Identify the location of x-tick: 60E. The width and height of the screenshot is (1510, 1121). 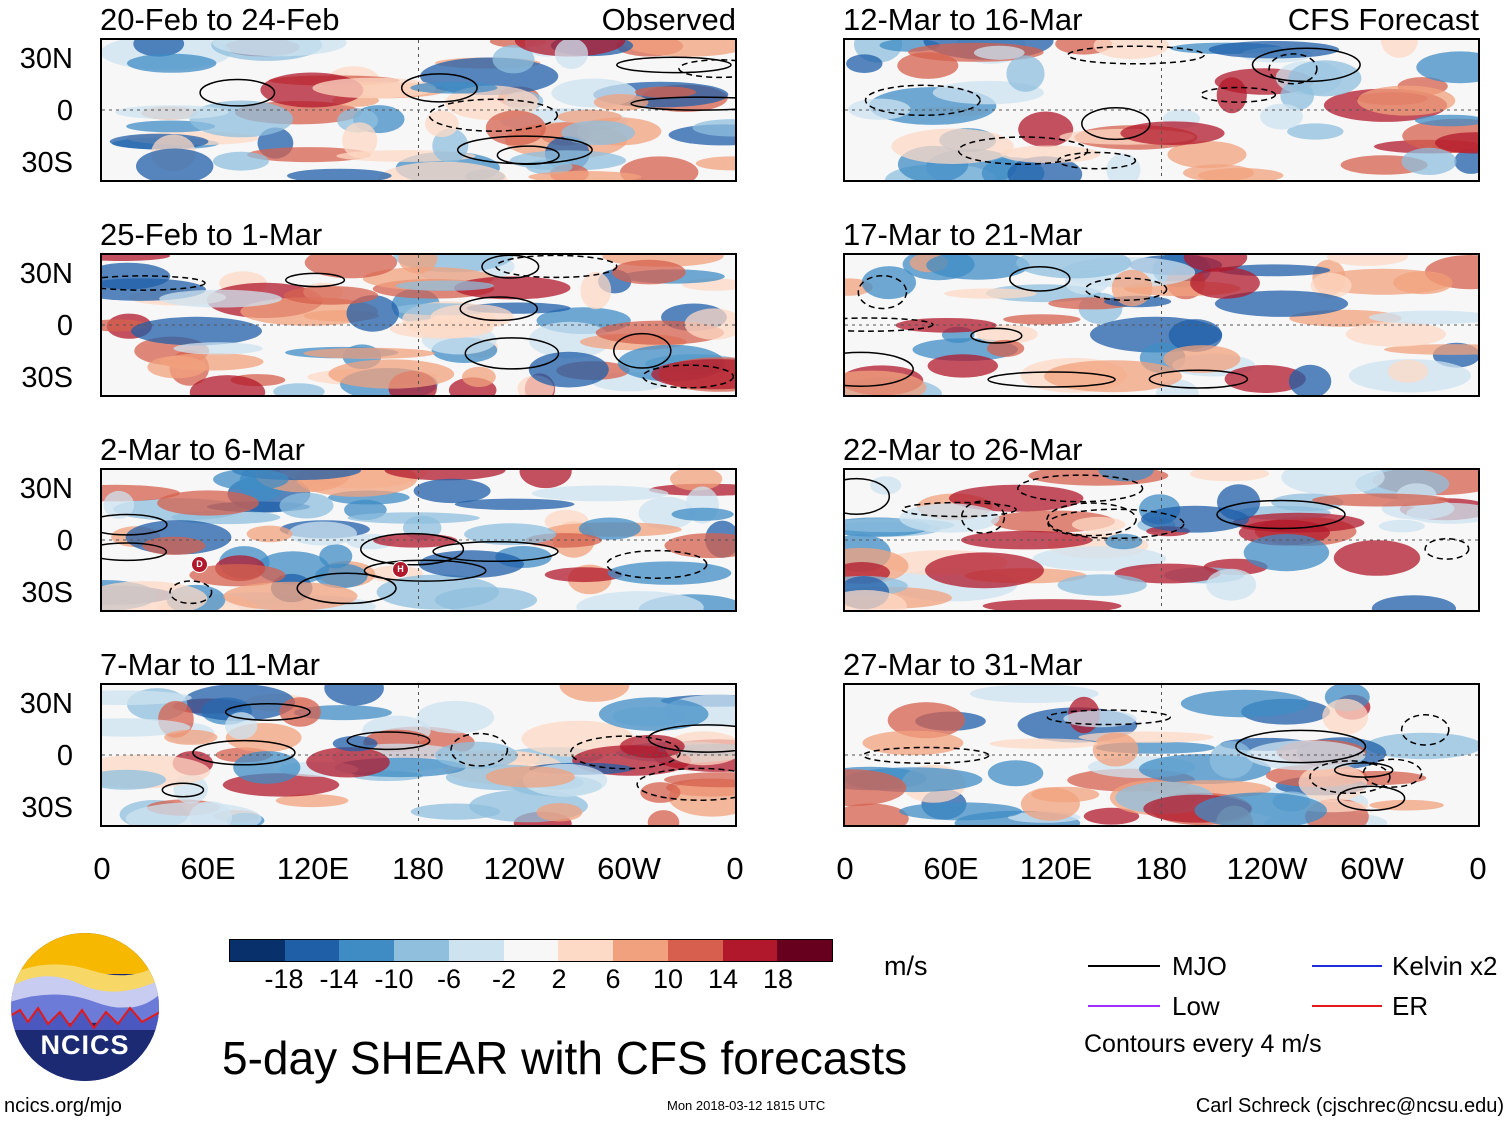
(208, 868).